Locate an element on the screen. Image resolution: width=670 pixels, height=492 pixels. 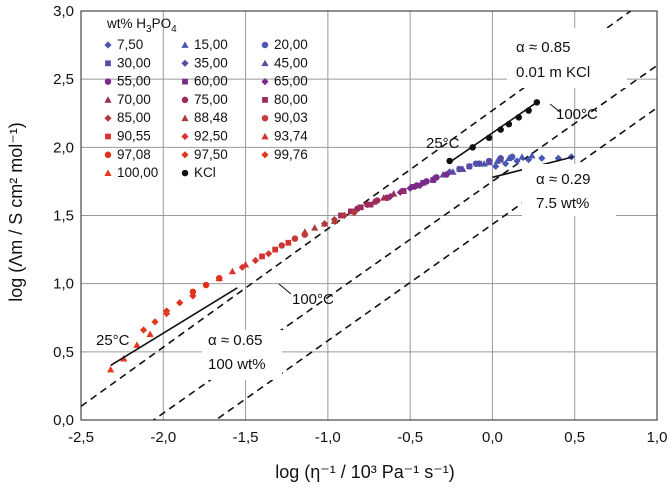
leader-100c-acid is located at coordinates (285, 289).